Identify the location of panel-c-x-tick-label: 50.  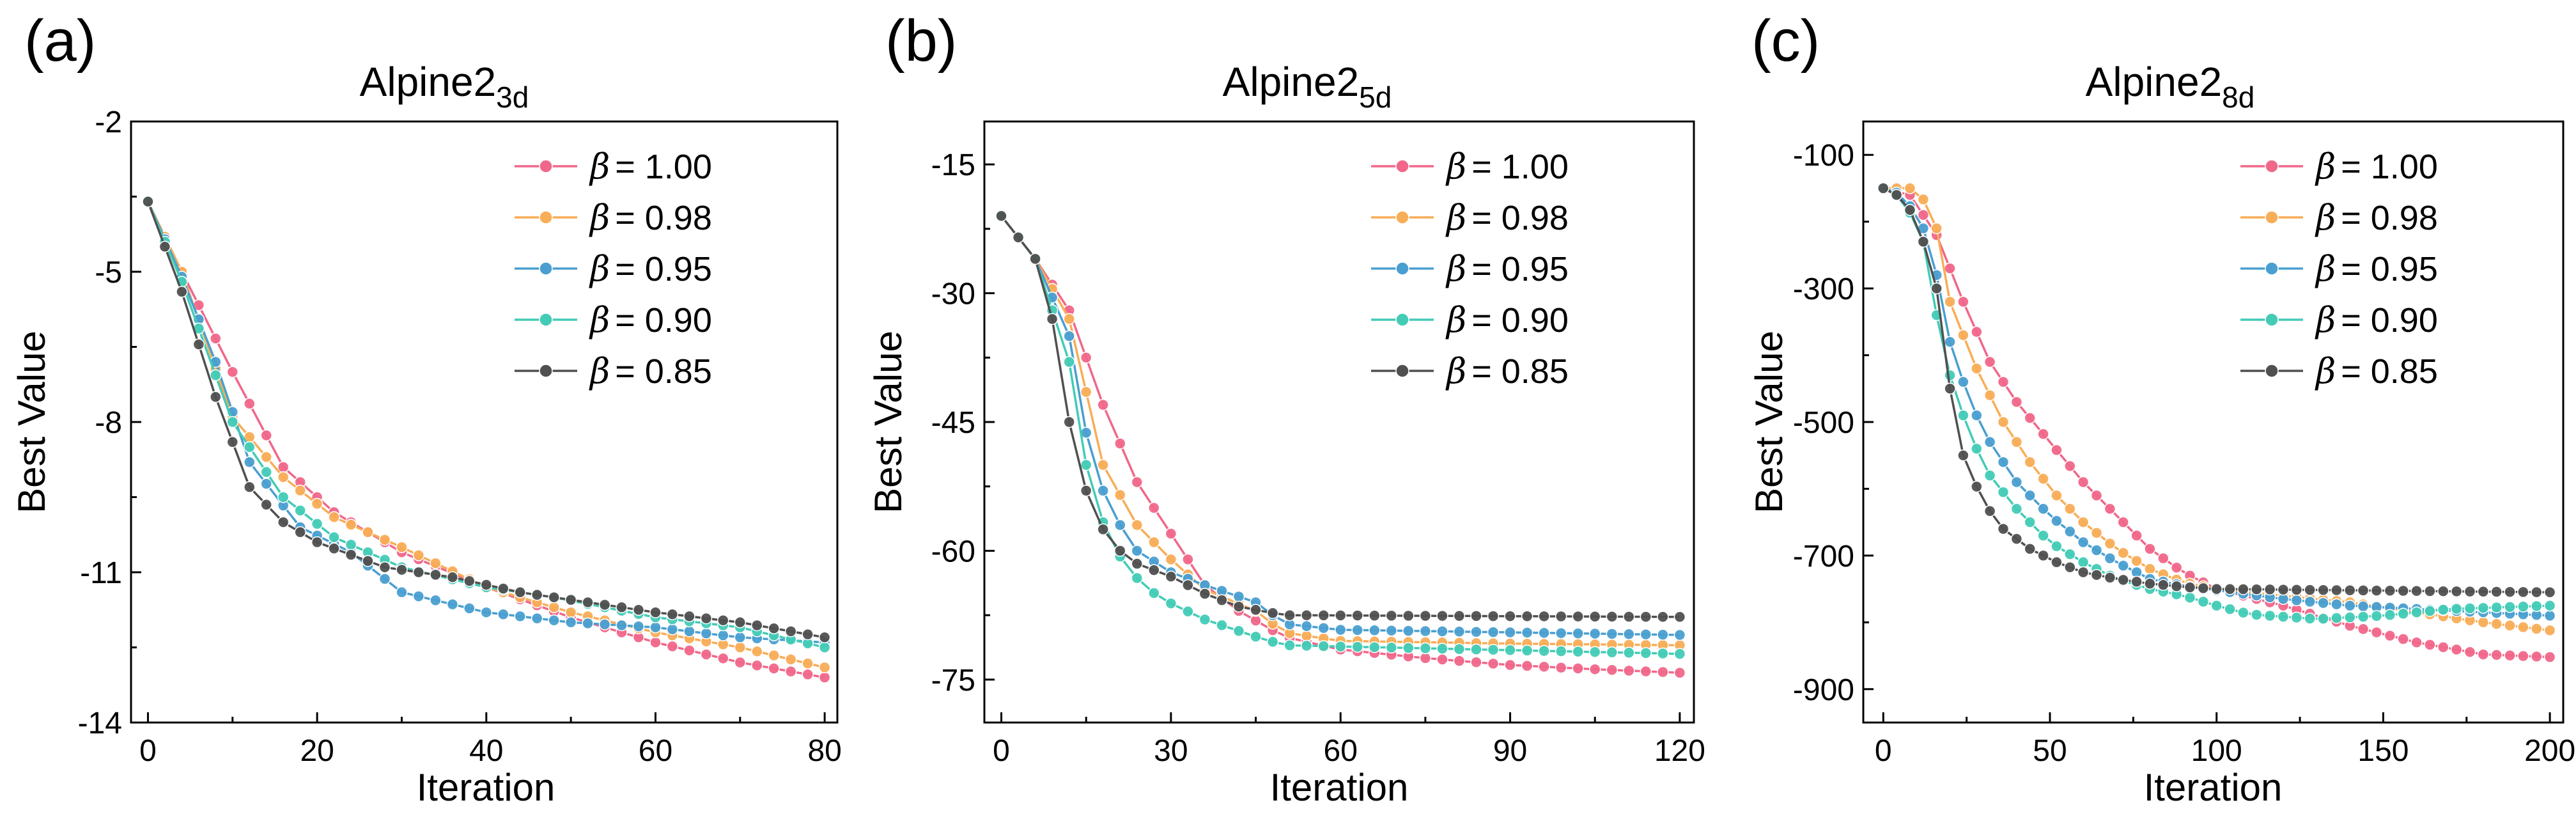
(2050, 751).